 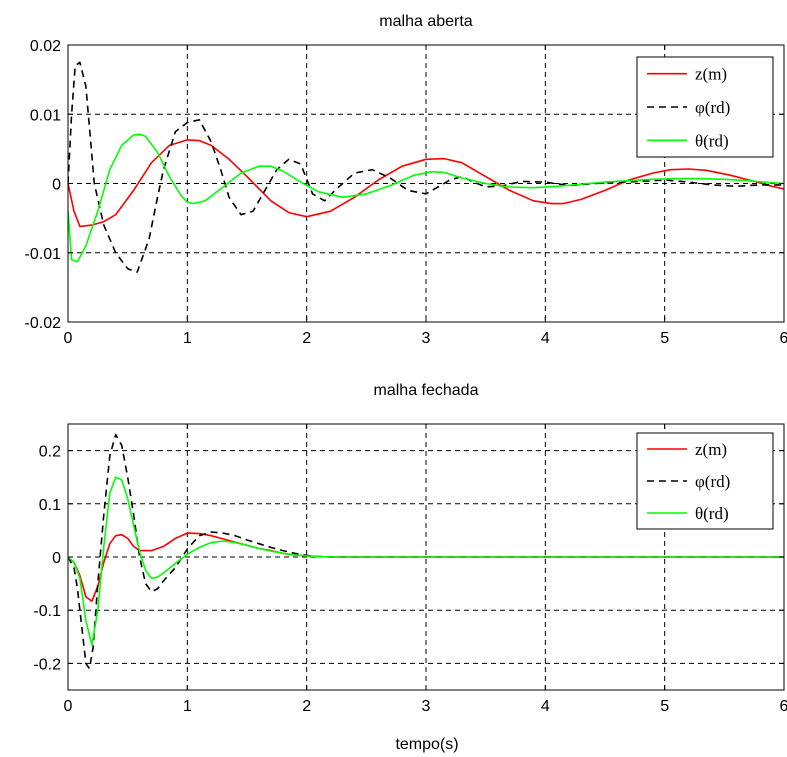 I want to click on y-tick-label: 0.1, so click(x=50, y=505).